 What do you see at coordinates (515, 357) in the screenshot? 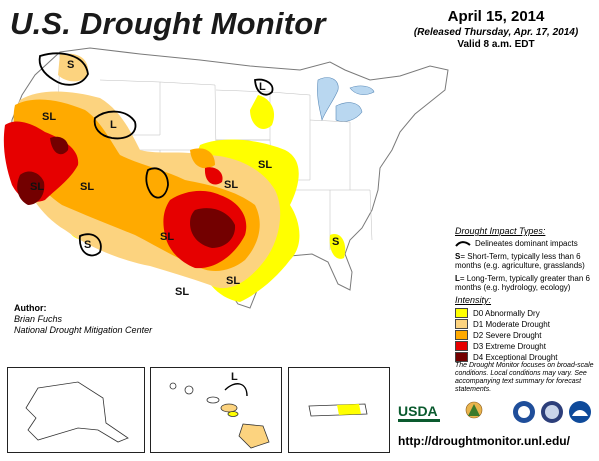
I see `d4-label: D4 Exceptional Drought` at bounding box center [515, 357].